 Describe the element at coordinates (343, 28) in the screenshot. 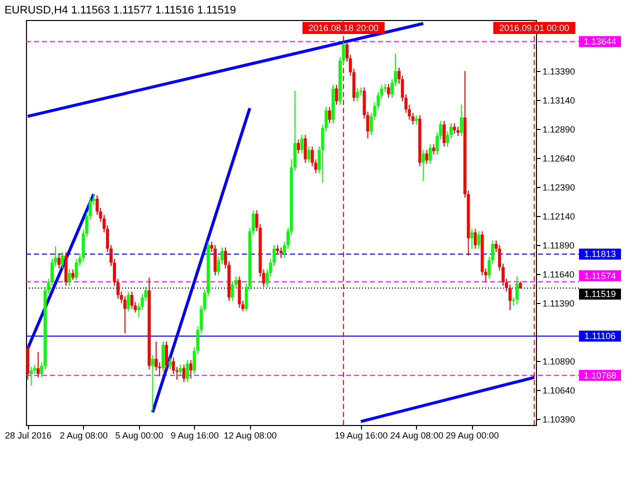

I see `x-tick-label: 2016.08.18 20:00` at that location.